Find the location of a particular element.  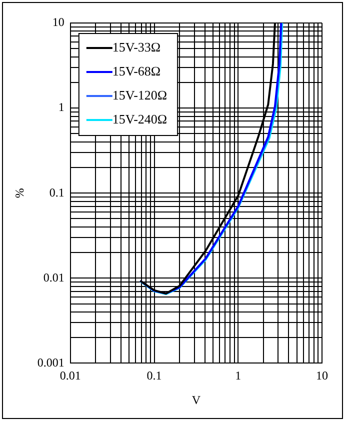

x-tick-label: 10 is located at coordinates (322, 375).